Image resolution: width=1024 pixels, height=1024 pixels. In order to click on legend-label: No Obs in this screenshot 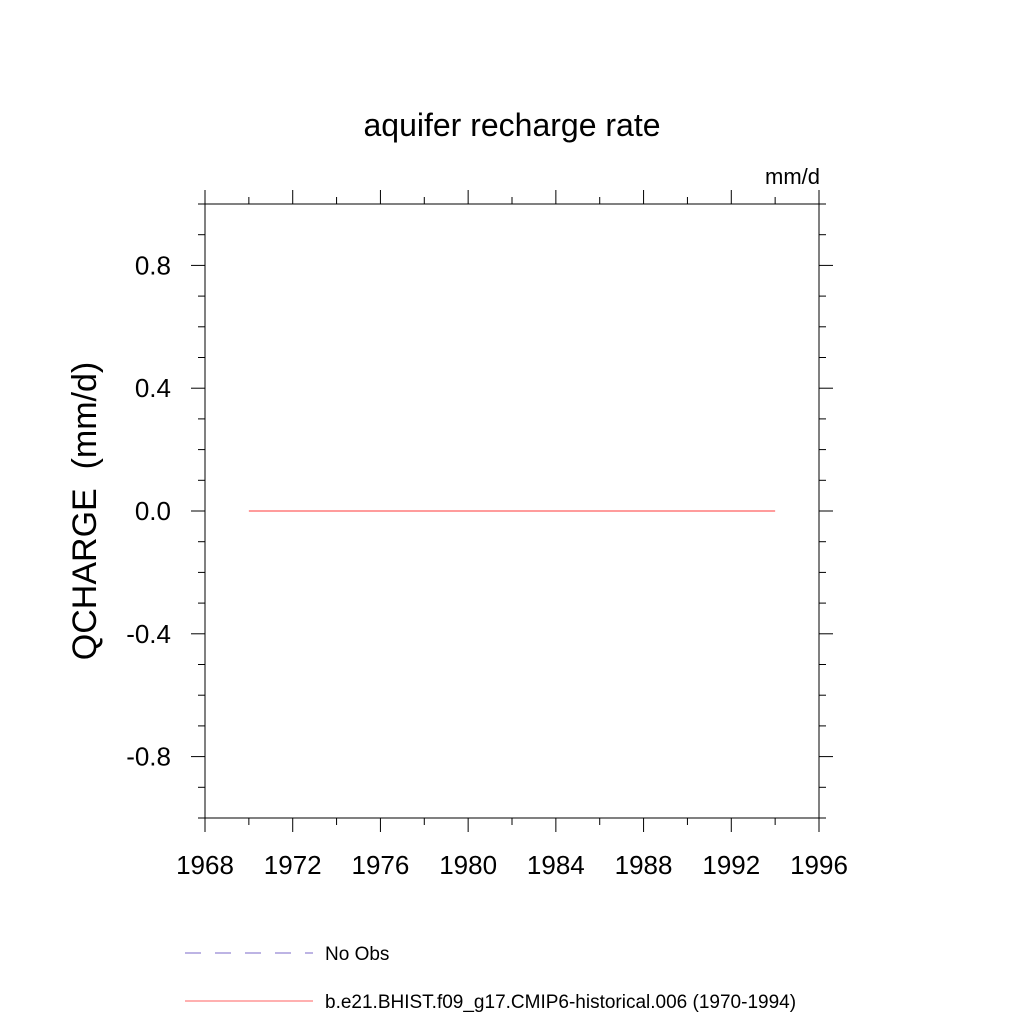, I will do `click(357, 954)`.